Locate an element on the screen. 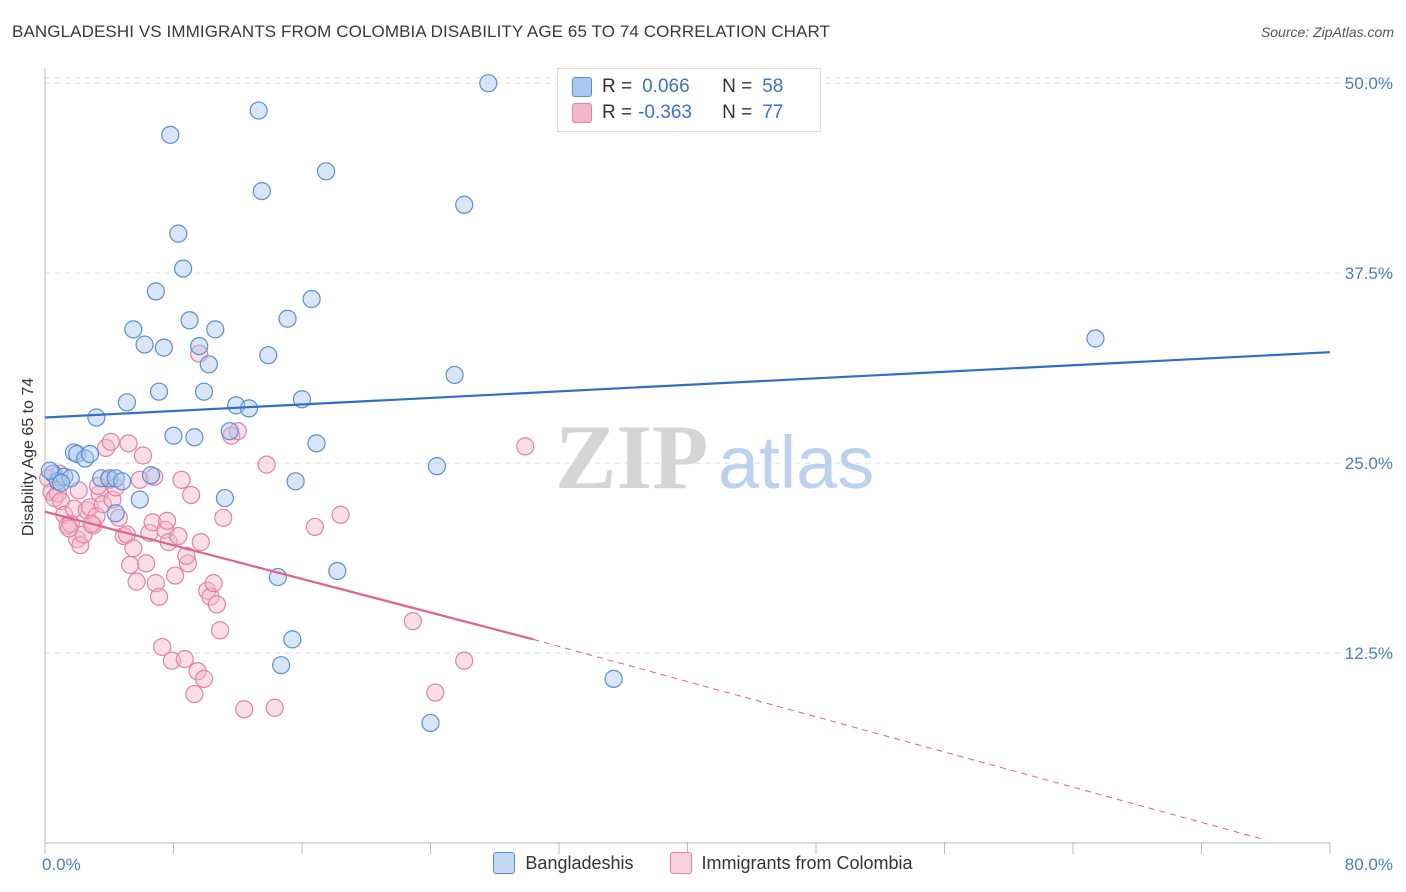  series-legend: Bangladeshis Immigrants from Colombia is located at coordinates (703, 863).